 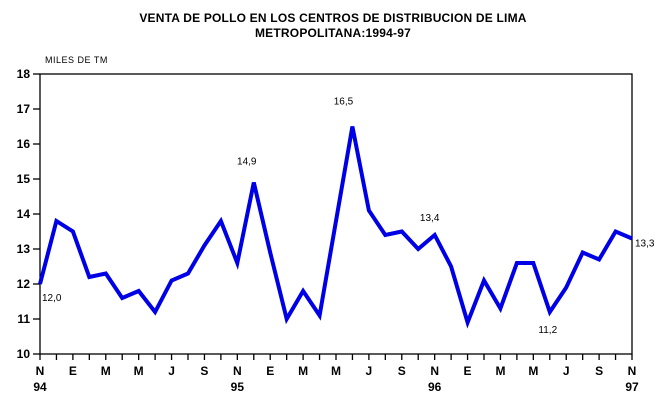 I want to click on y-tick-label: 11, so click(x=23, y=319).